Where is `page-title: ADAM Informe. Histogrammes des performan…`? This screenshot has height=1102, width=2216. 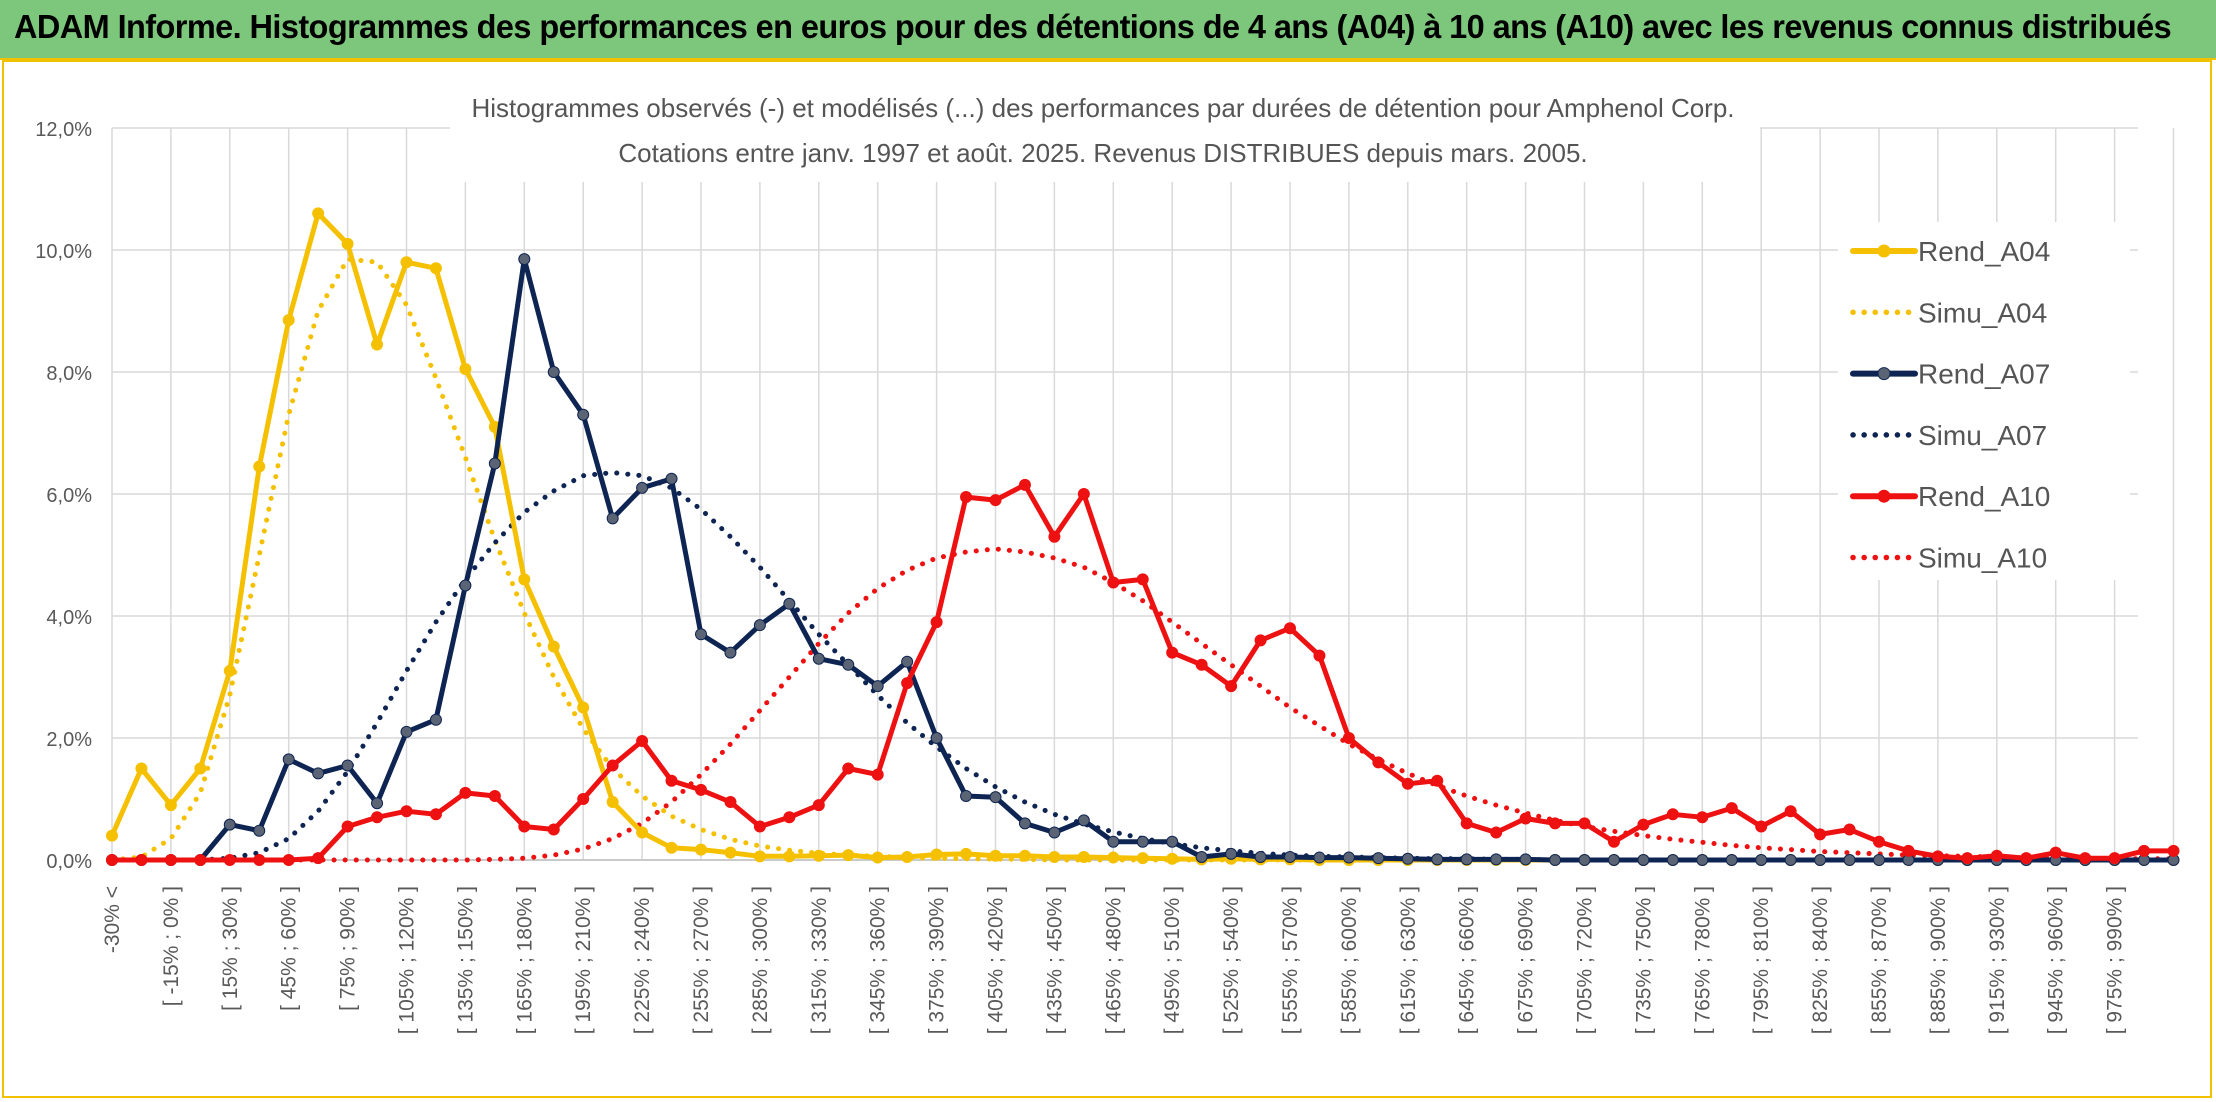 page-title: ADAM Informe. Histogrammes des performan… is located at coordinates (1093, 26).